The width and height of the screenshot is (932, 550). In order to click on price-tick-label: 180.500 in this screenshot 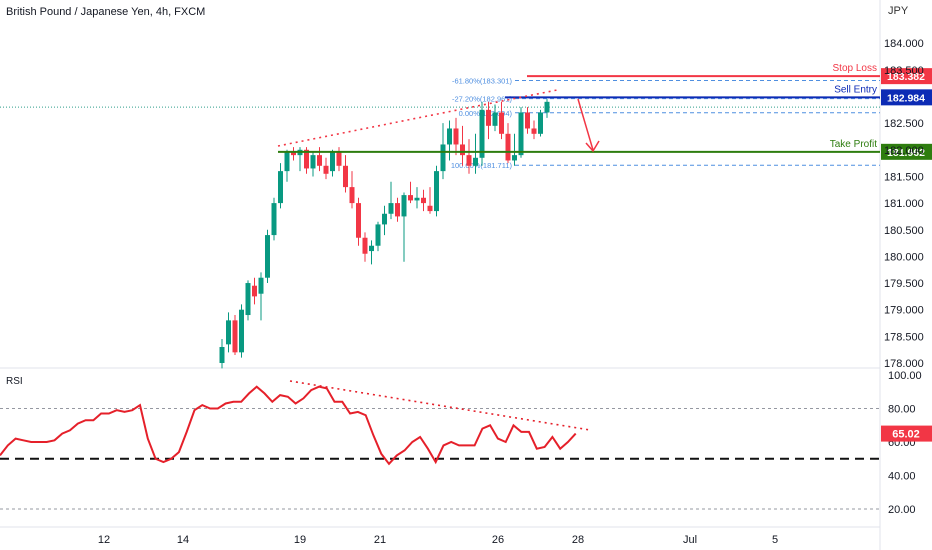, I will do `click(904, 231)`.